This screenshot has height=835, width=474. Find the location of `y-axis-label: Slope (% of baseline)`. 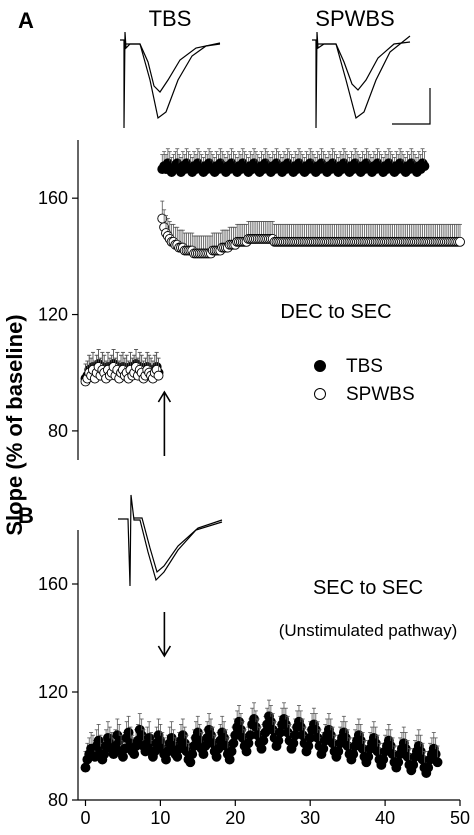

y-axis-label: Slope (% of baseline) is located at coordinates (14, 424).